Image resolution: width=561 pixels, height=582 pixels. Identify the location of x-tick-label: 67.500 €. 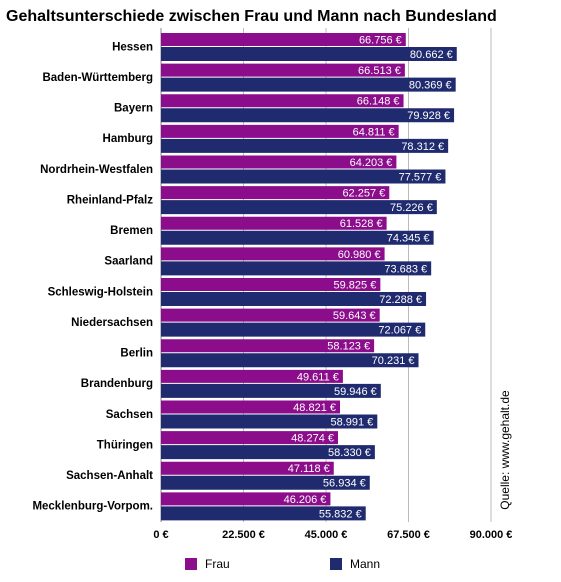
(408, 535).